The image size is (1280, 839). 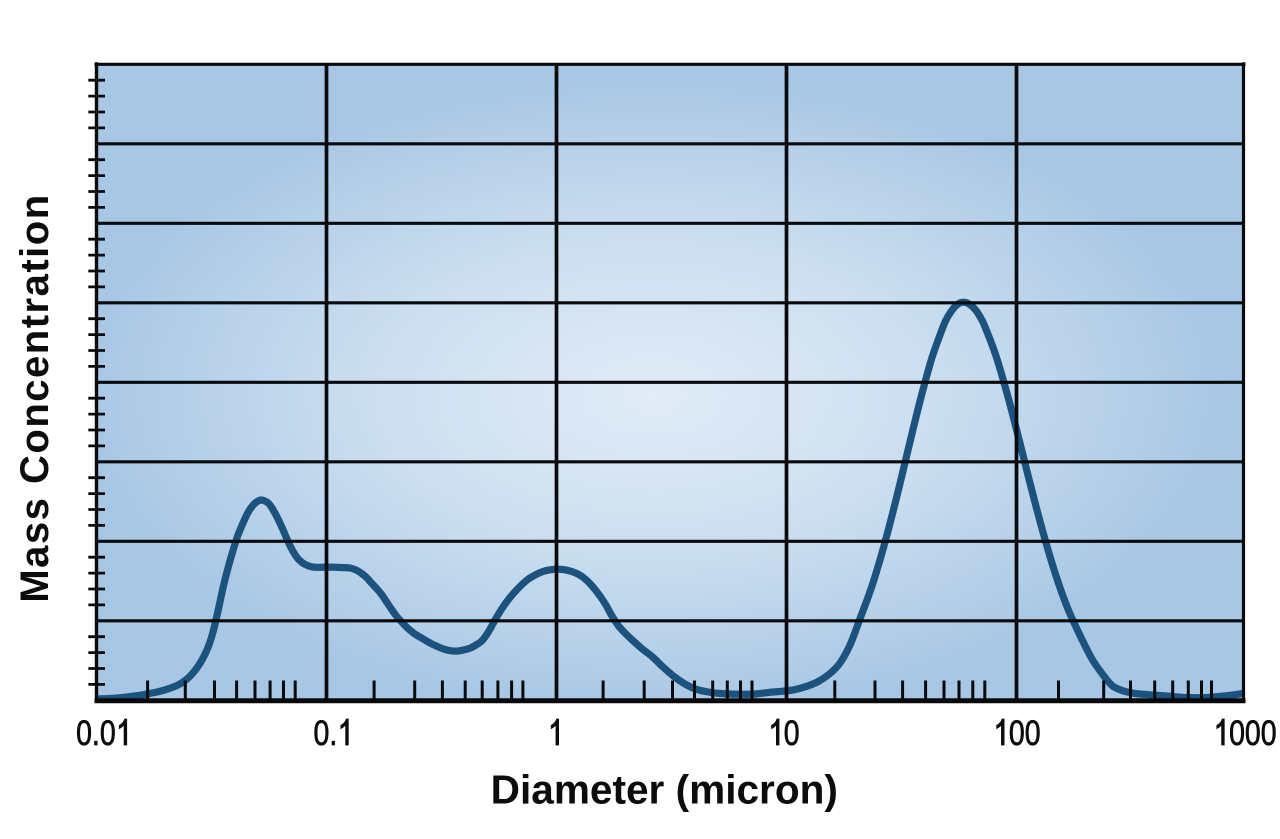 I want to click on svg-text: 0., so click(x=326, y=733).